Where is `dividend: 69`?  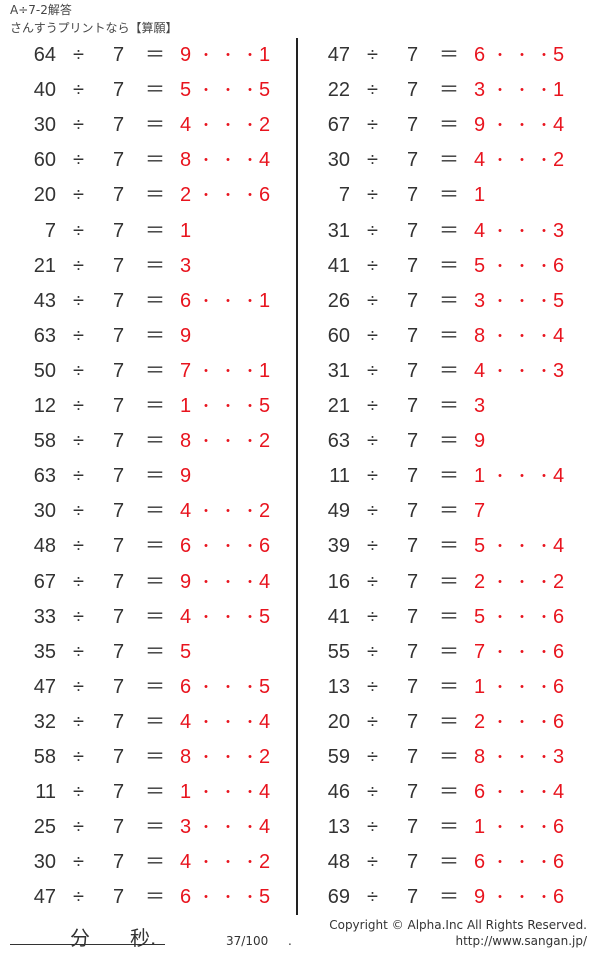 dividend: 69 is located at coordinates (338, 897).